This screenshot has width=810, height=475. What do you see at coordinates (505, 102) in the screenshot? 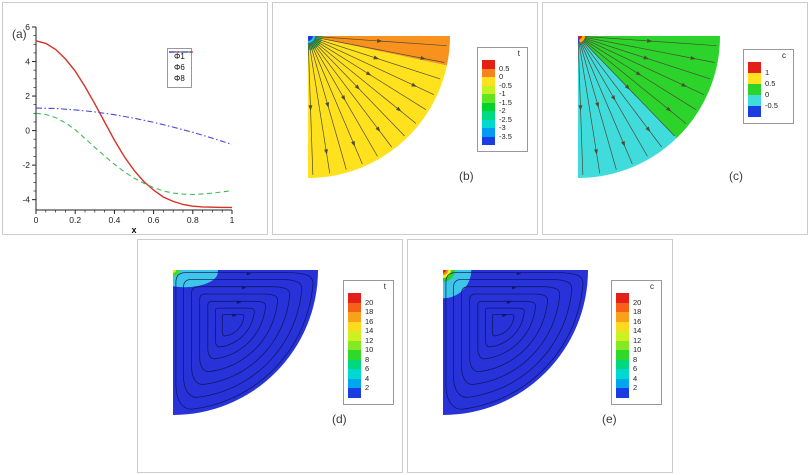
I see `colorbar-tick-label: -1.5` at bounding box center [505, 102].